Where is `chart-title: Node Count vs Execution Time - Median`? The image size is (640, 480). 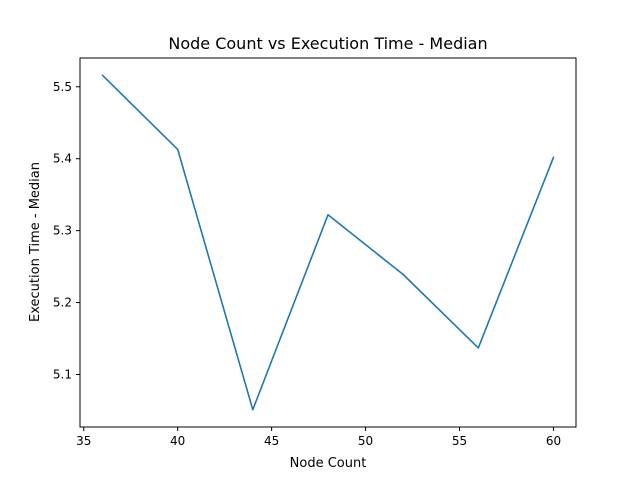
chart-title: Node Count vs Execution Time - Median is located at coordinates (327, 43).